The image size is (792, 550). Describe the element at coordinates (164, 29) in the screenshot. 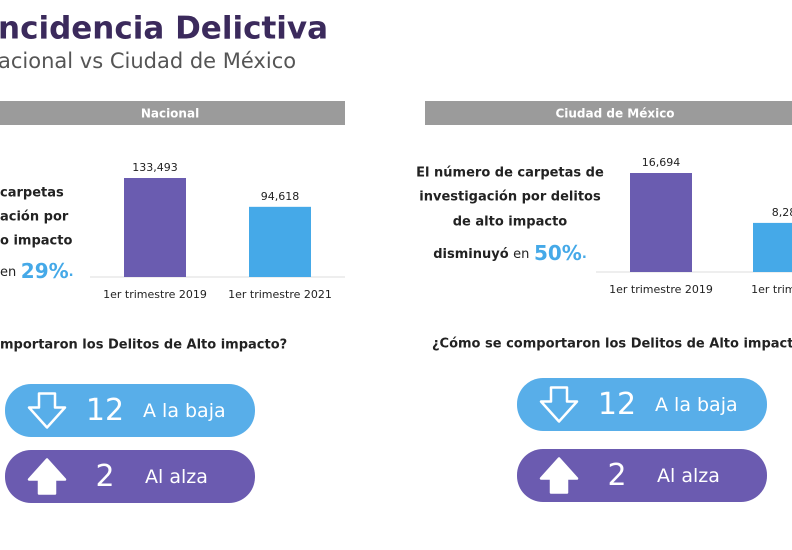

I see `title: ncidencia Delictiva` at that location.